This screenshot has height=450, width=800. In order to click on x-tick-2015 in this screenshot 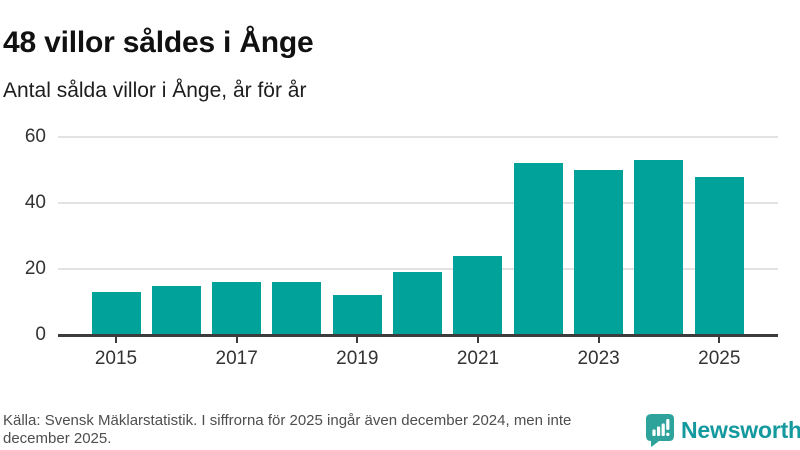, I will do `click(116, 339)`.